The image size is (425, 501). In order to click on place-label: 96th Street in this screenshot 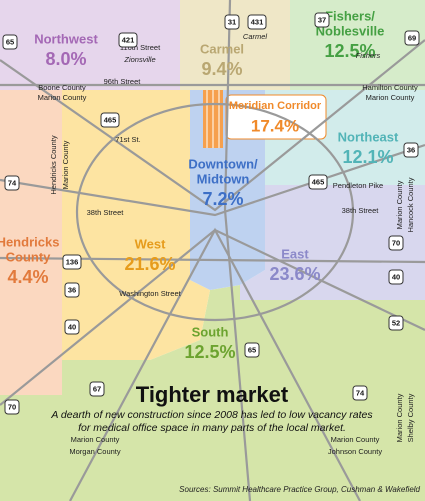, I will do `click(123, 81)`.